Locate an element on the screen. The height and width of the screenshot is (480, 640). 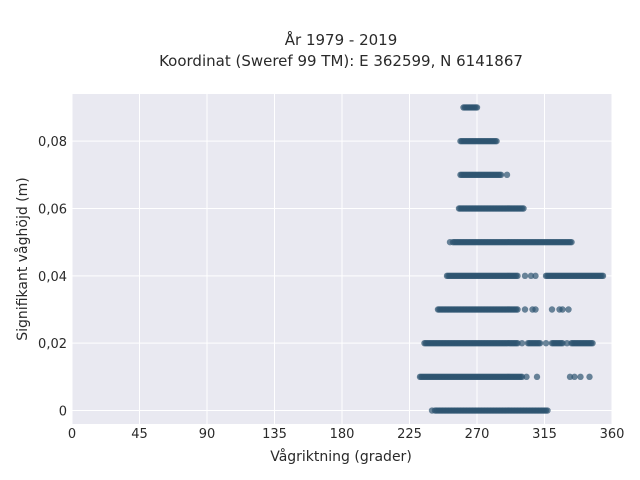
x-tick-label: 45 is located at coordinates (139, 434).